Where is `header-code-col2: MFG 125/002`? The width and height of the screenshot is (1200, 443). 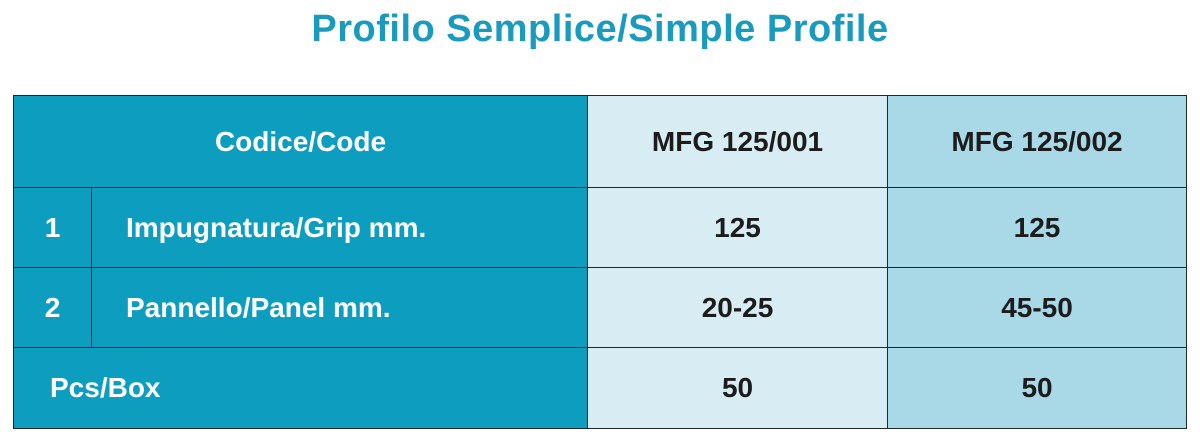
header-code-col2: MFG 125/002 is located at coordinates (1037, 141).